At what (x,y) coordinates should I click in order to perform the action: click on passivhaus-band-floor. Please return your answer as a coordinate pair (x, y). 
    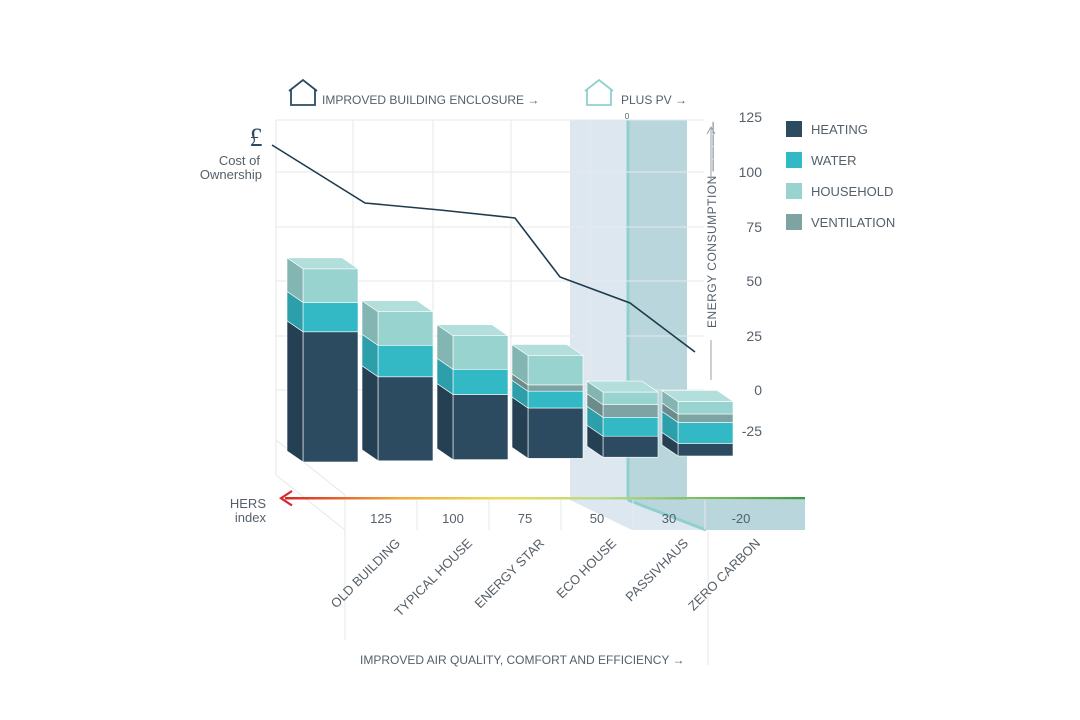
    Looking at the image, I should click on (638, 515).